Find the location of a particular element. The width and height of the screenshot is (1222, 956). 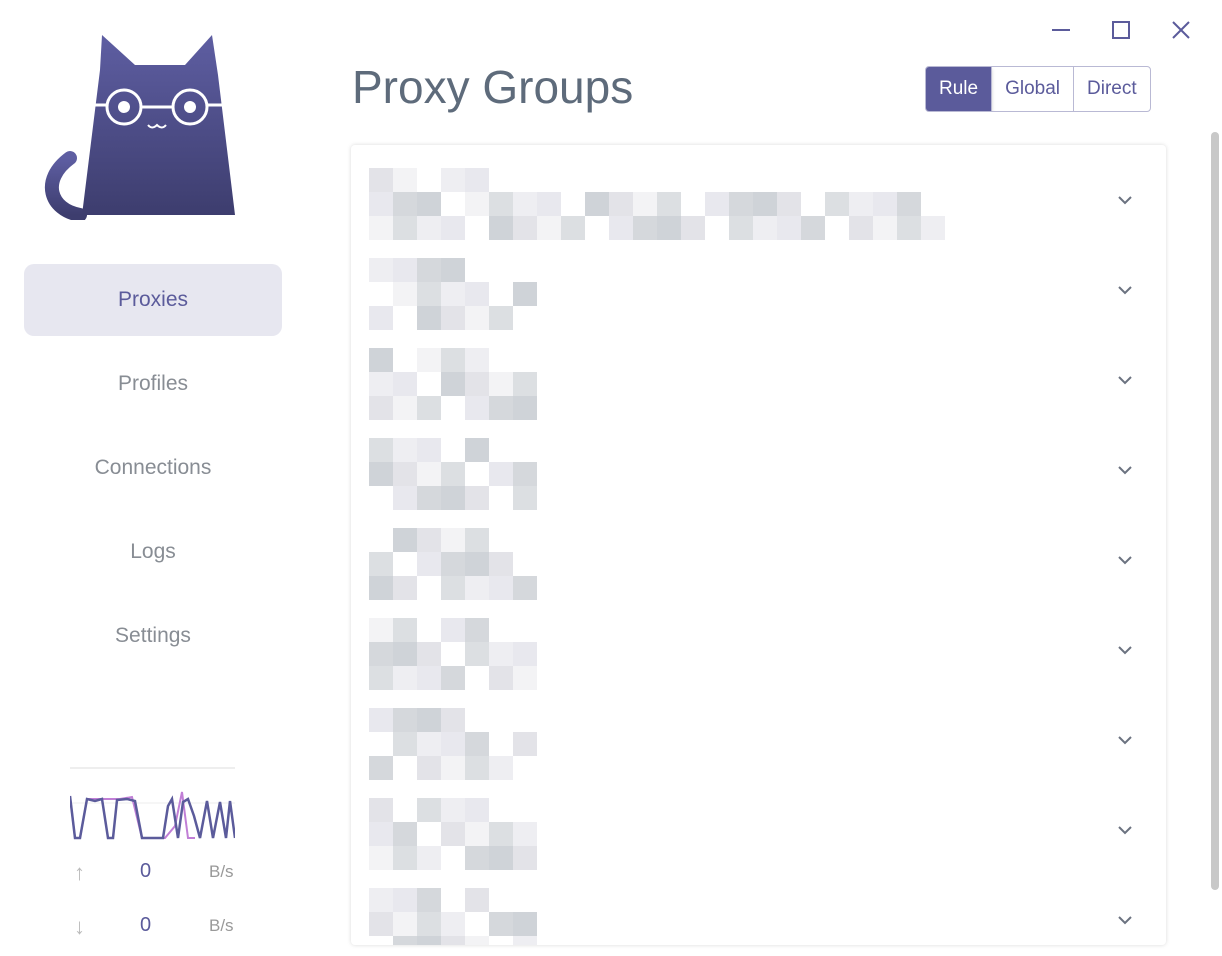

scrollbar is located at coordinates (1215, 511).